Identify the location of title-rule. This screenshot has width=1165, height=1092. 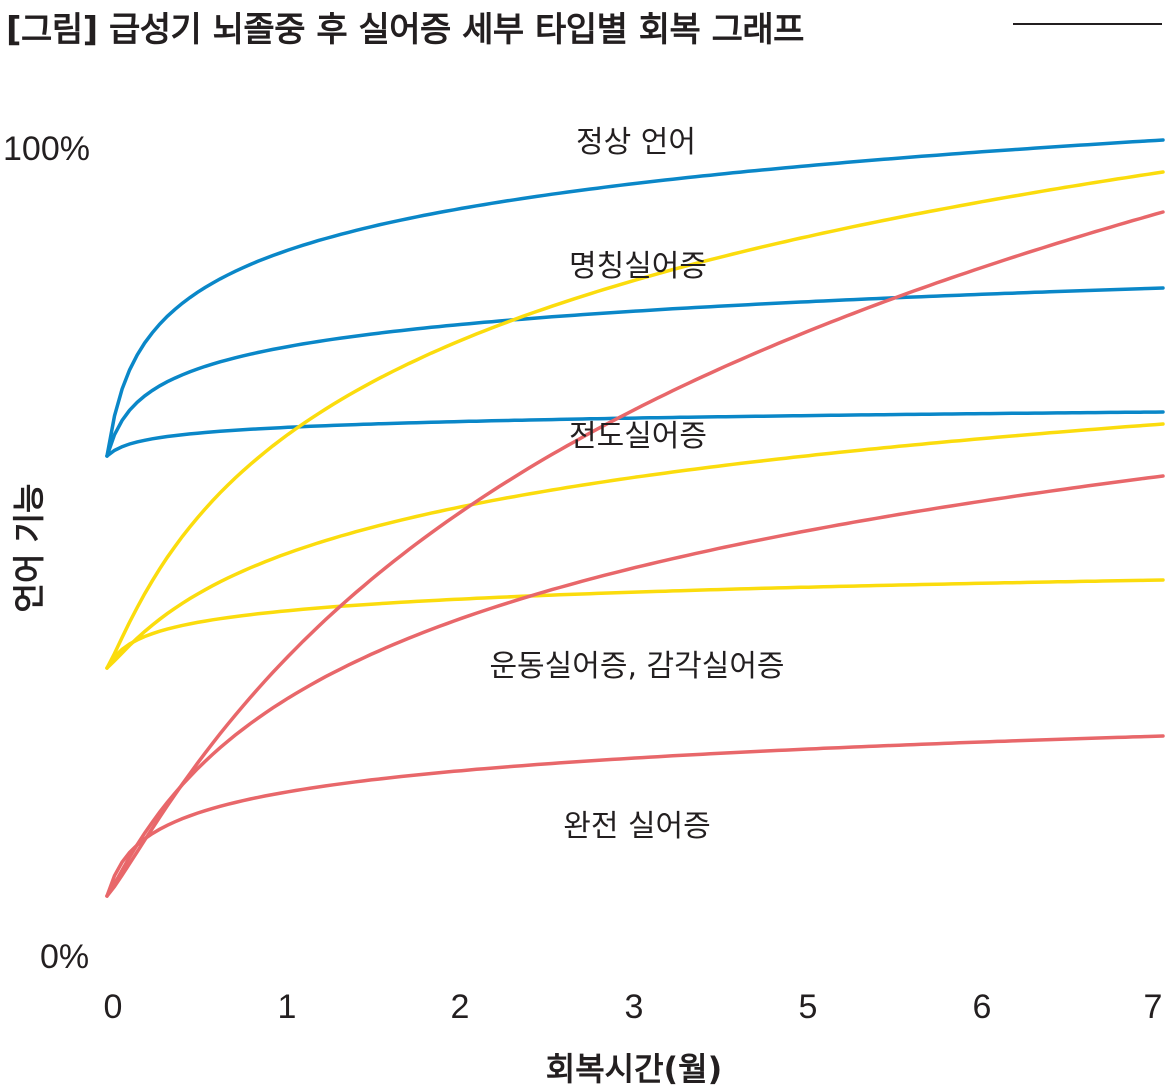
(1087, 24).